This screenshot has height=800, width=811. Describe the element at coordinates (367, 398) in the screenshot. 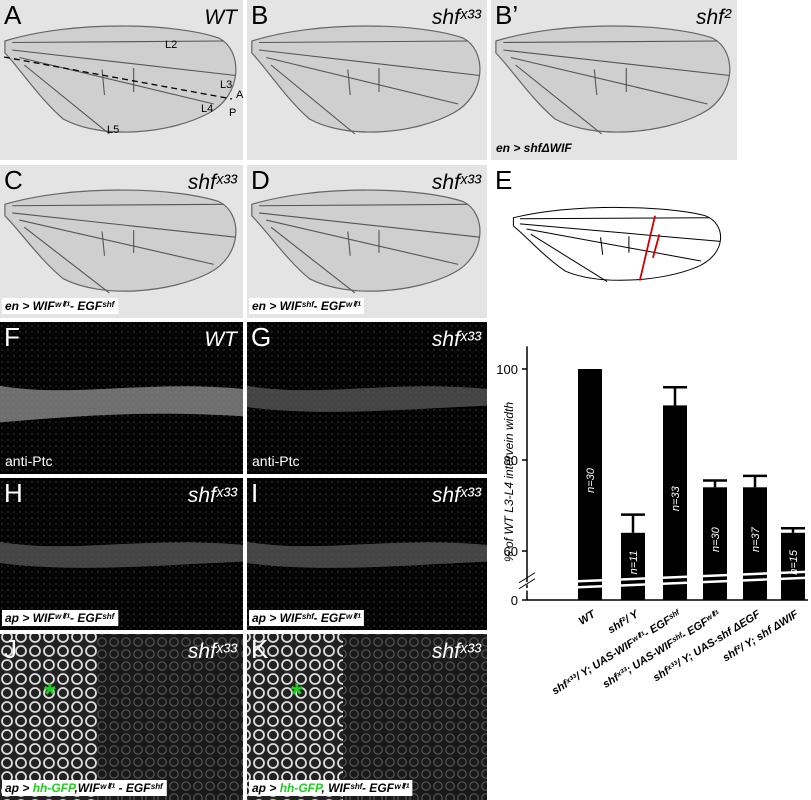

I see `staining-band` at that location.